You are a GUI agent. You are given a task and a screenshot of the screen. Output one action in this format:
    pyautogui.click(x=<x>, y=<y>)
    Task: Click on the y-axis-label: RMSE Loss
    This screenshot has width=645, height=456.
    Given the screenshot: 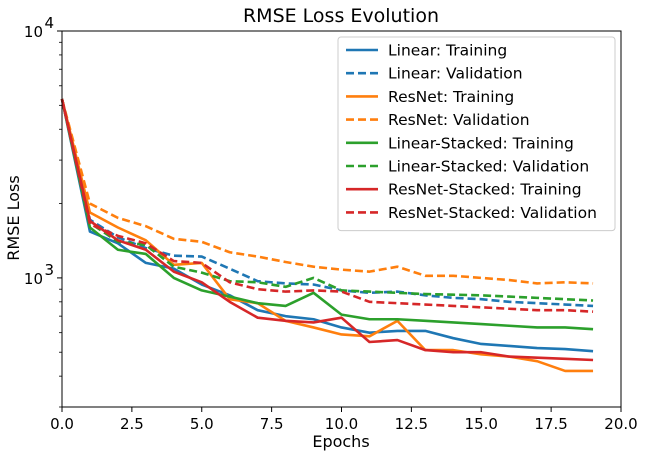 What is the action you would take?
    pyautogui.click(x=13, y=217)
    